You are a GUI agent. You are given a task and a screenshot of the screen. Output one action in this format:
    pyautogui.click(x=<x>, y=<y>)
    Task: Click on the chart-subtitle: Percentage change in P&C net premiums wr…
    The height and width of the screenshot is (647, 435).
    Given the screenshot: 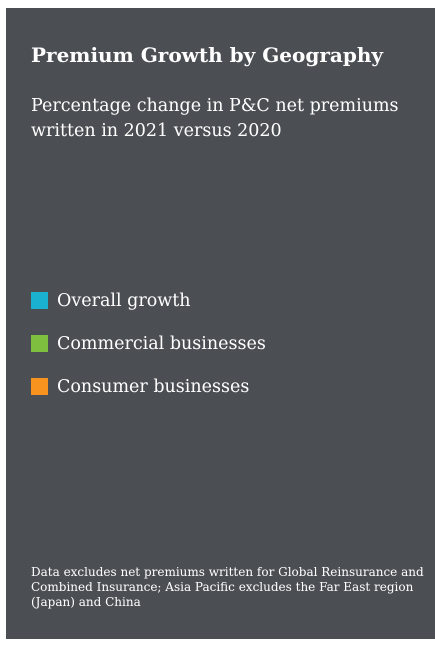 What is the action you would take?
    pyautogui.click(x=215, y=118)
    